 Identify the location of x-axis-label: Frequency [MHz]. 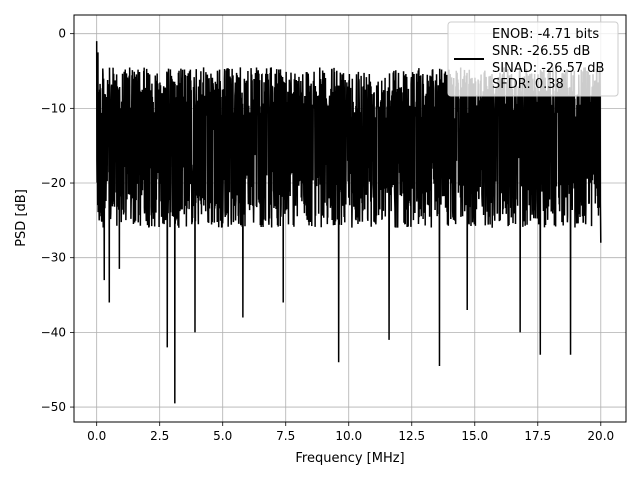
(349, 458).